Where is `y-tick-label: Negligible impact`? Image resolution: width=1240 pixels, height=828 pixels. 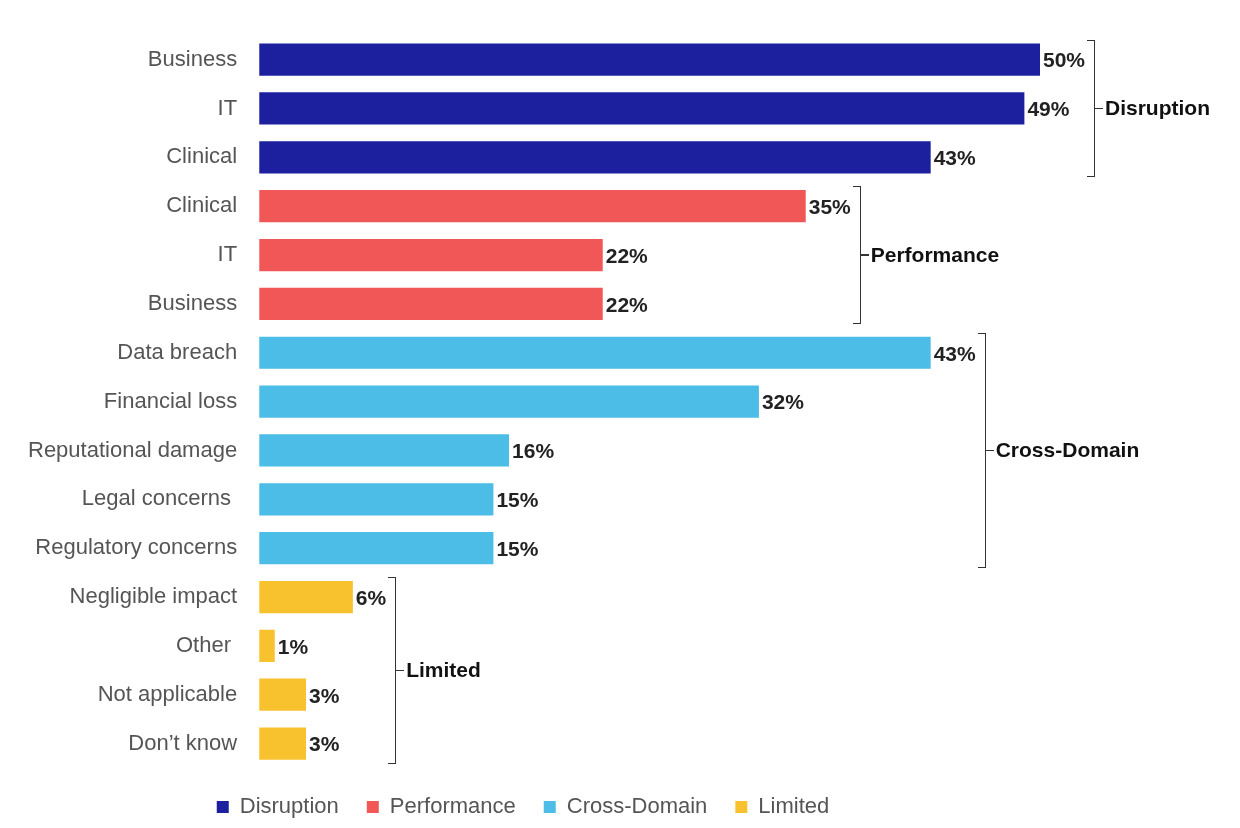
y-tick-label: Negligible impact is located at coordinates (153, 596).